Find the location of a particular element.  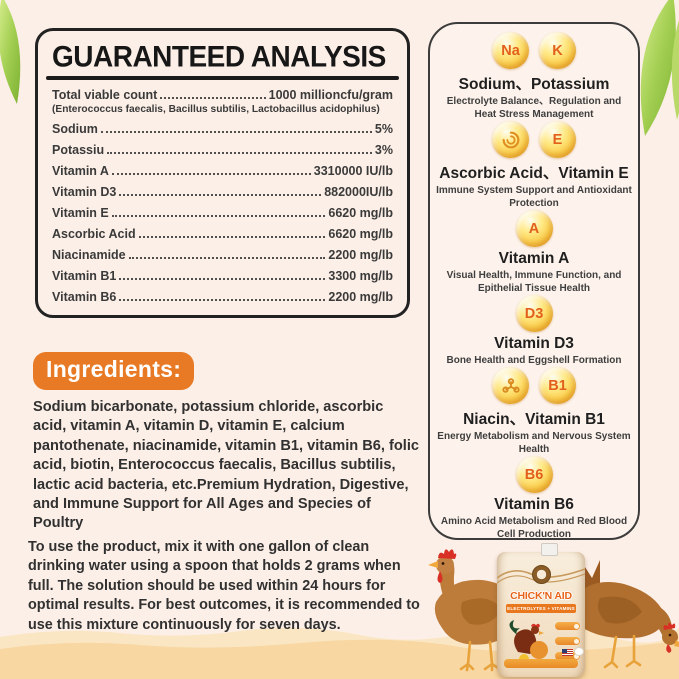

niacin-icon is located at coordinates (510, 385).